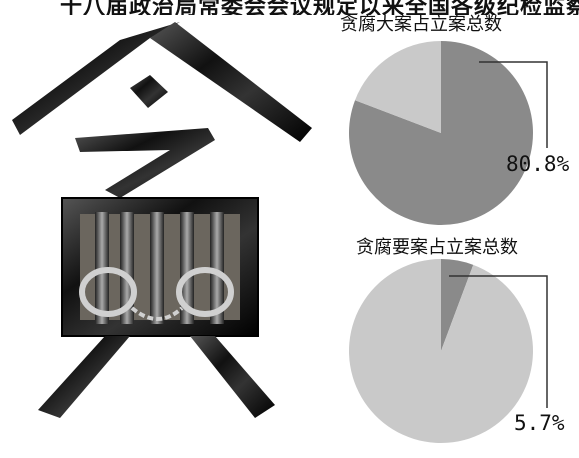 This screenshot has height=458, width=579. I want to click on data-label-major-cases: 80.8%, so click(538, 164).